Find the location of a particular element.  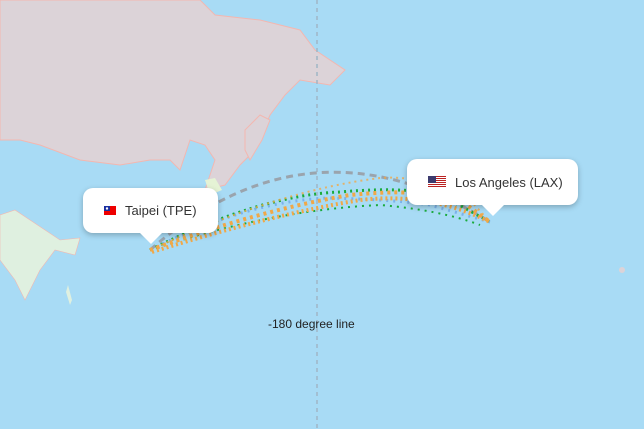

landmass-india is located at coordinates (40, 257).